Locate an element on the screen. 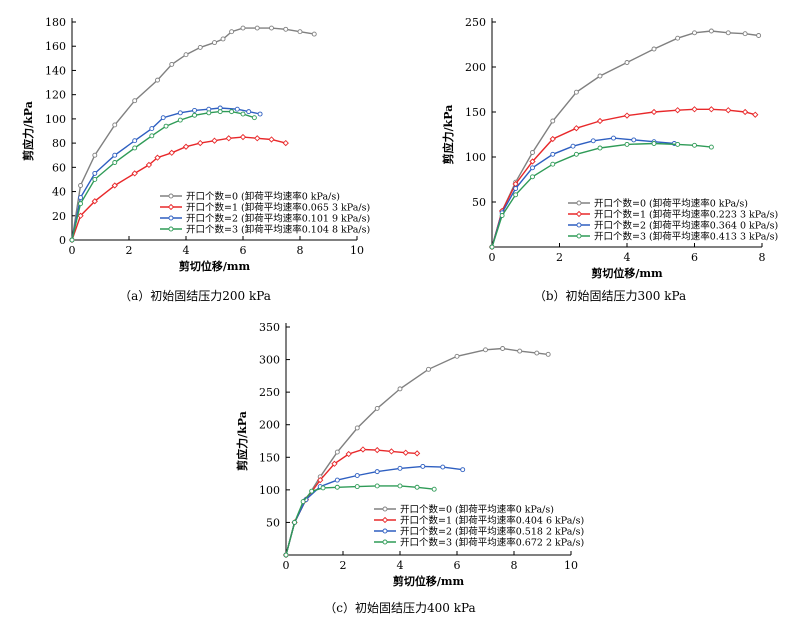  caption-b: （b）初始固结压力300 kPa is located at coordinates (610, 296).